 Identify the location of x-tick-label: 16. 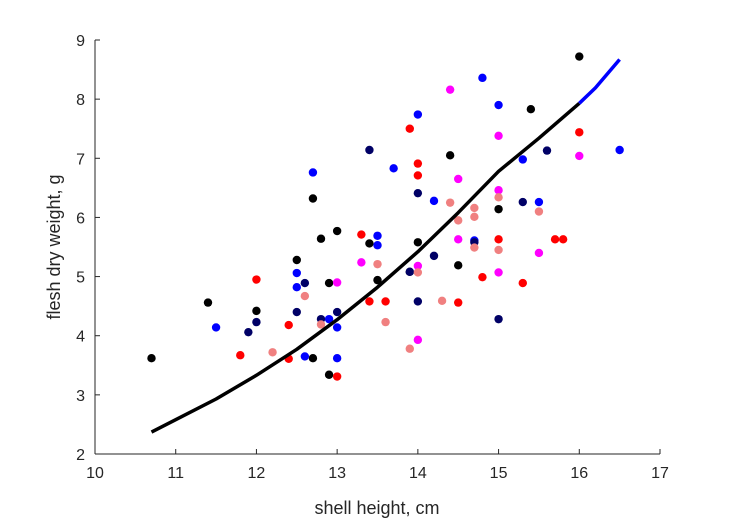
(579, 473).